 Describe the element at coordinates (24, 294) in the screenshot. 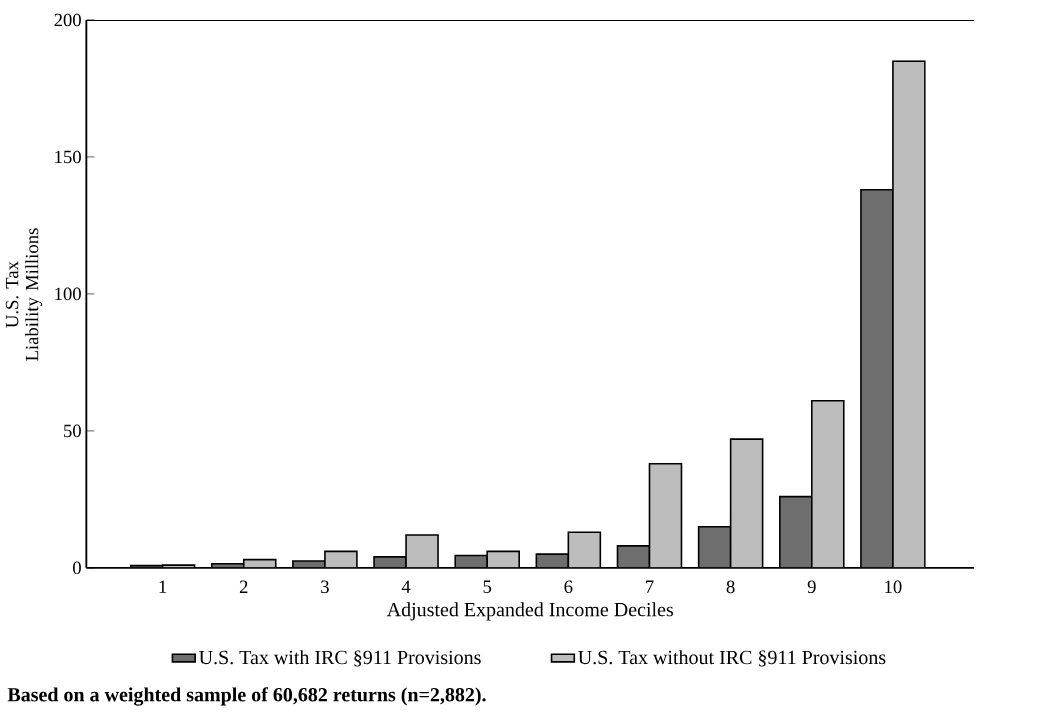

I see `y-axis-title: U.S. Tax Liability Millions` at that location.